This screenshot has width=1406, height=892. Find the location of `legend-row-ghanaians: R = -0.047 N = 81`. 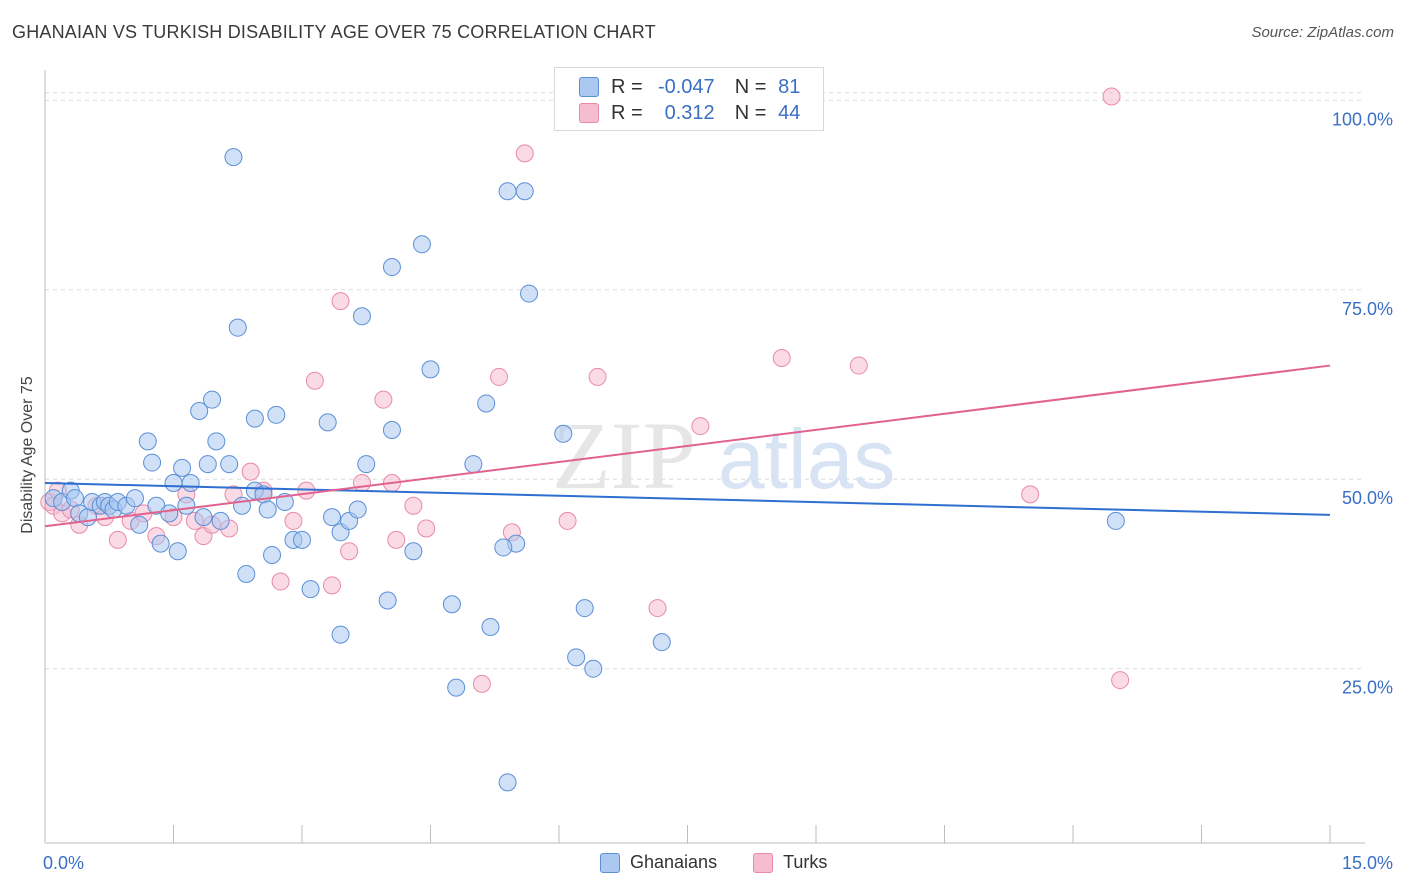

legend-row-ghanaians: R = -0.047 N = 81 is located at coordinates (689, 87).